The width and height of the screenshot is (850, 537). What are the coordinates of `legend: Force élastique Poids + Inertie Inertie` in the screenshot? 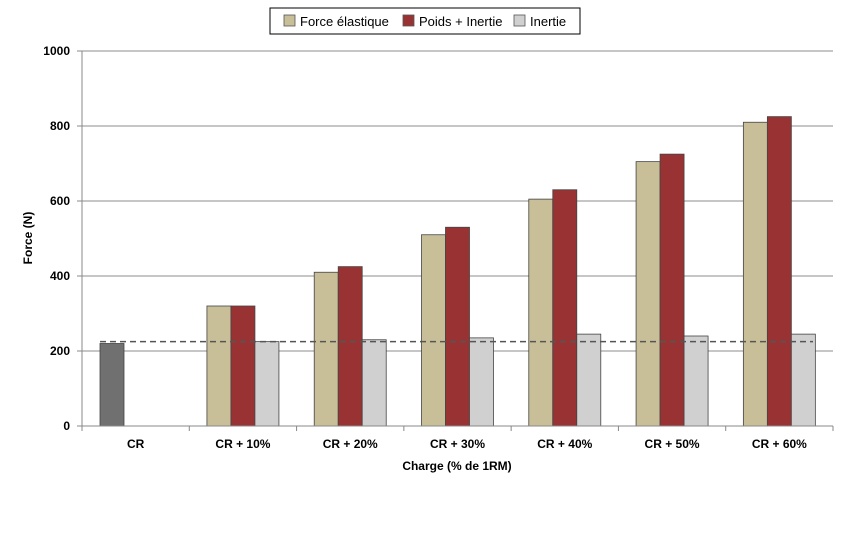 It's located at (425, 21).